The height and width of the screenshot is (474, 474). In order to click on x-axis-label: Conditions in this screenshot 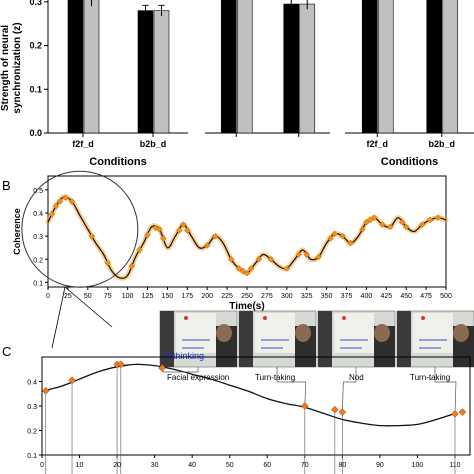, I will do `click(117, 162)`.